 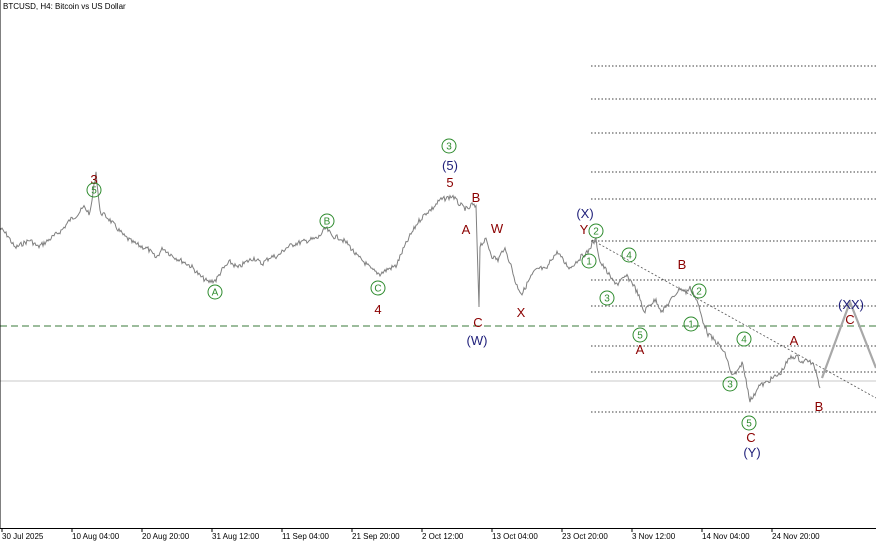 What do you see at coordinates (23, 536) in the screenshot?
I see `x-tick-label: 30 Jul 2025` at bounding box center [23, 536].